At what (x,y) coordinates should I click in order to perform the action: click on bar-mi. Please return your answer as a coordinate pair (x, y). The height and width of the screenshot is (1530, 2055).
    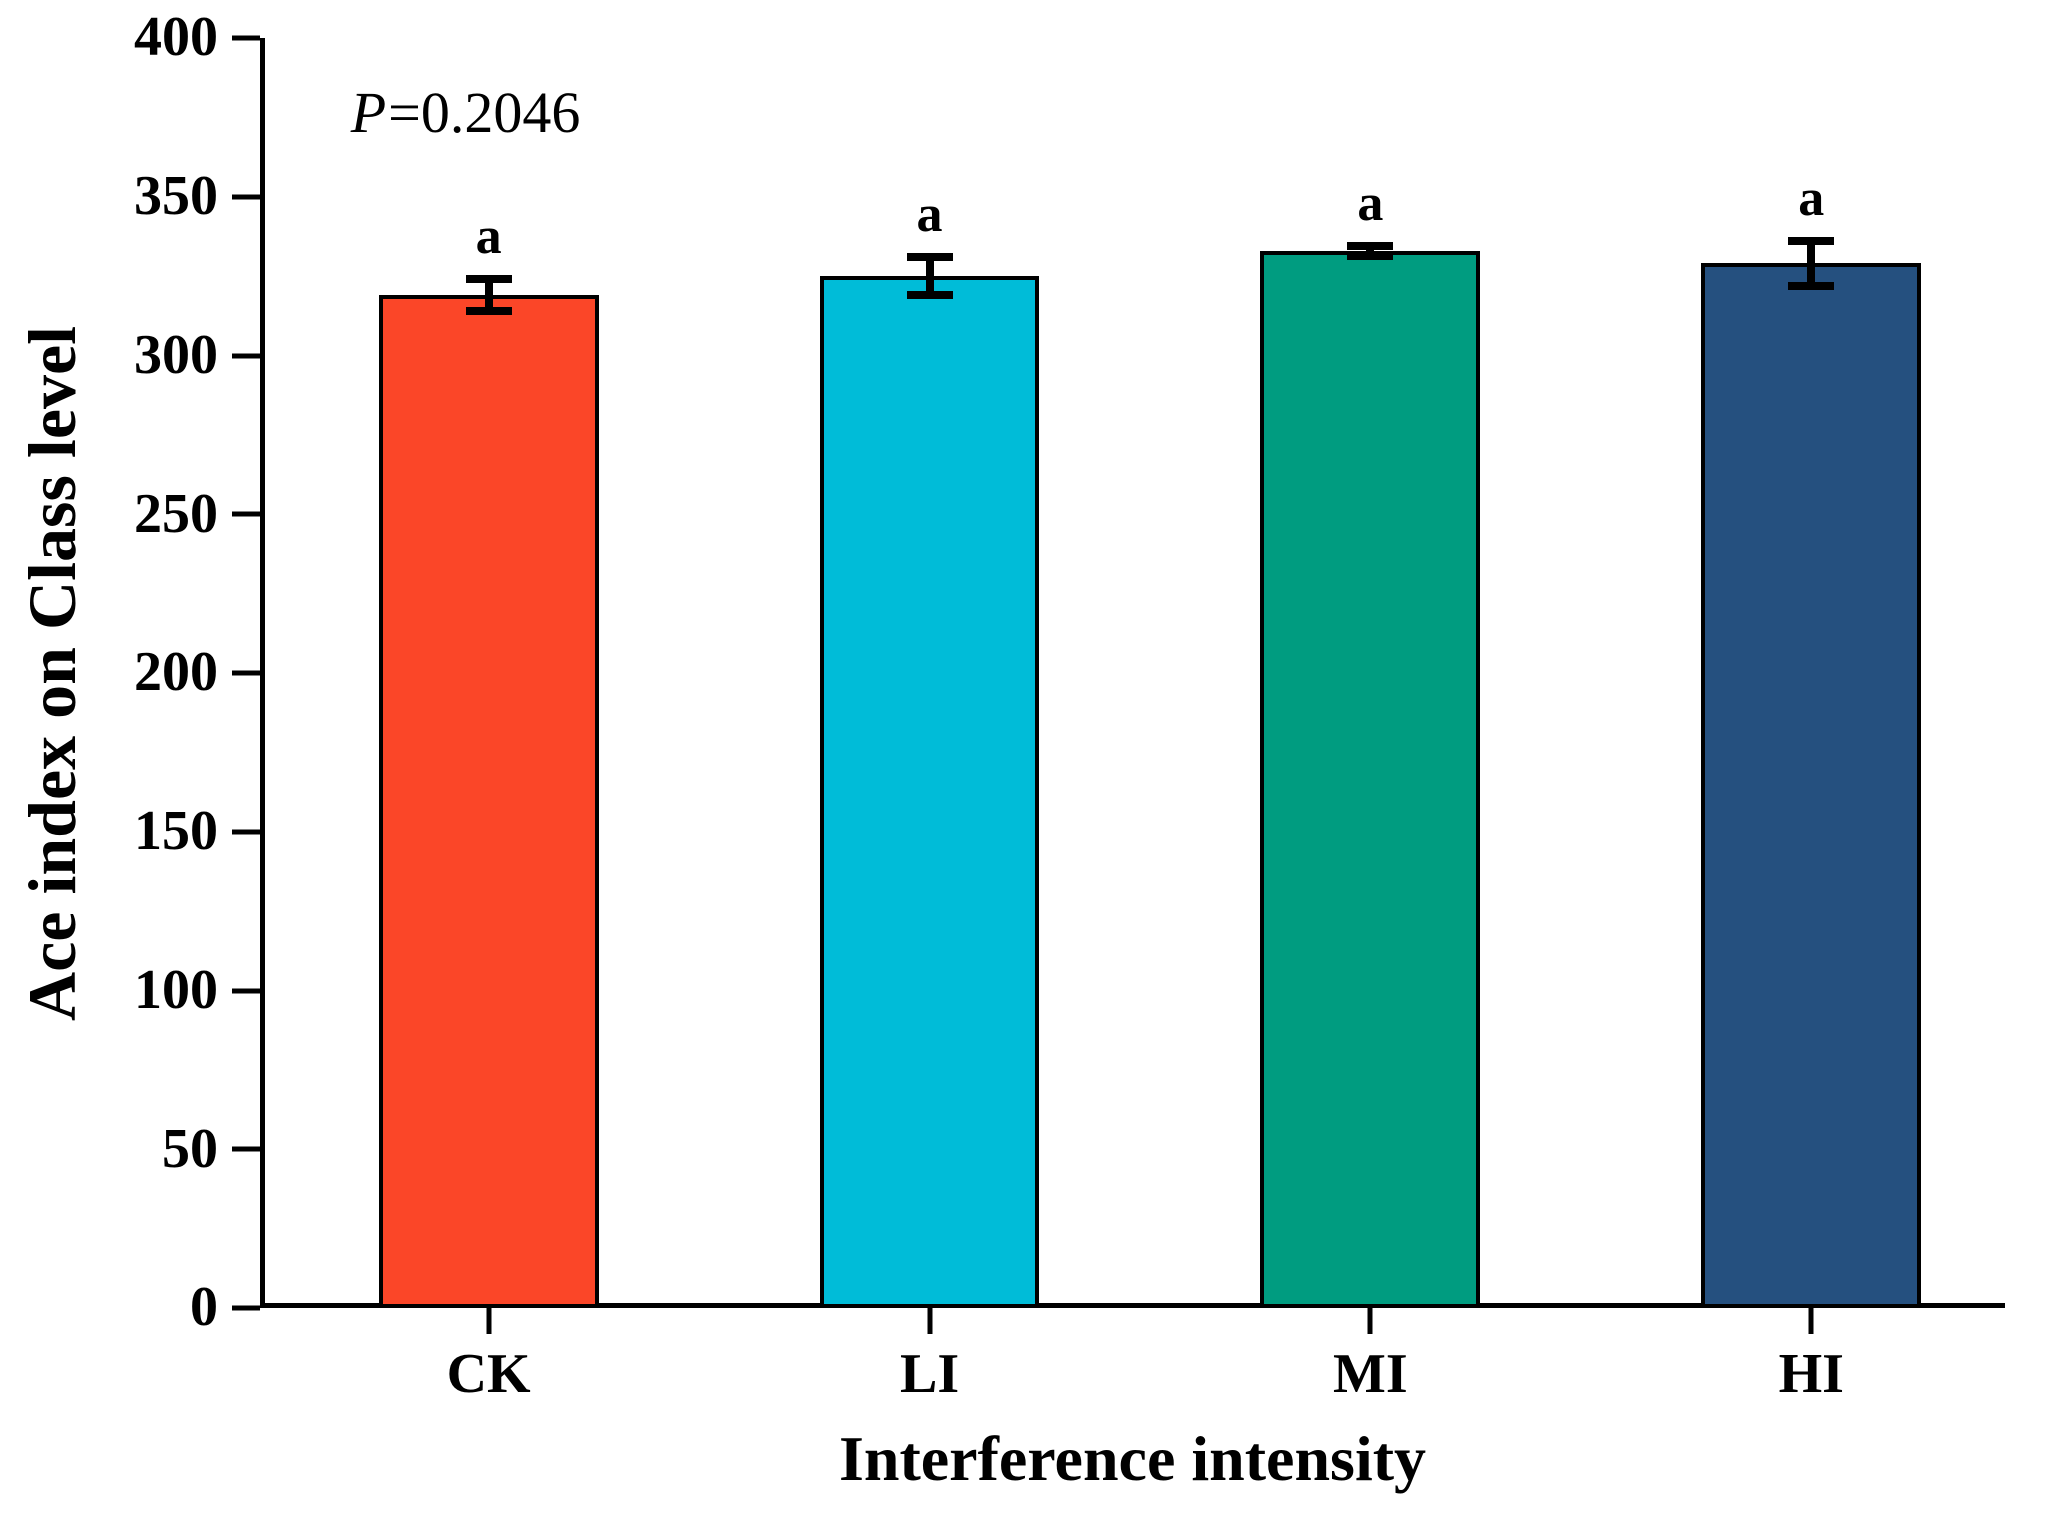
    Looking at the image, I should click on (1370, 779).